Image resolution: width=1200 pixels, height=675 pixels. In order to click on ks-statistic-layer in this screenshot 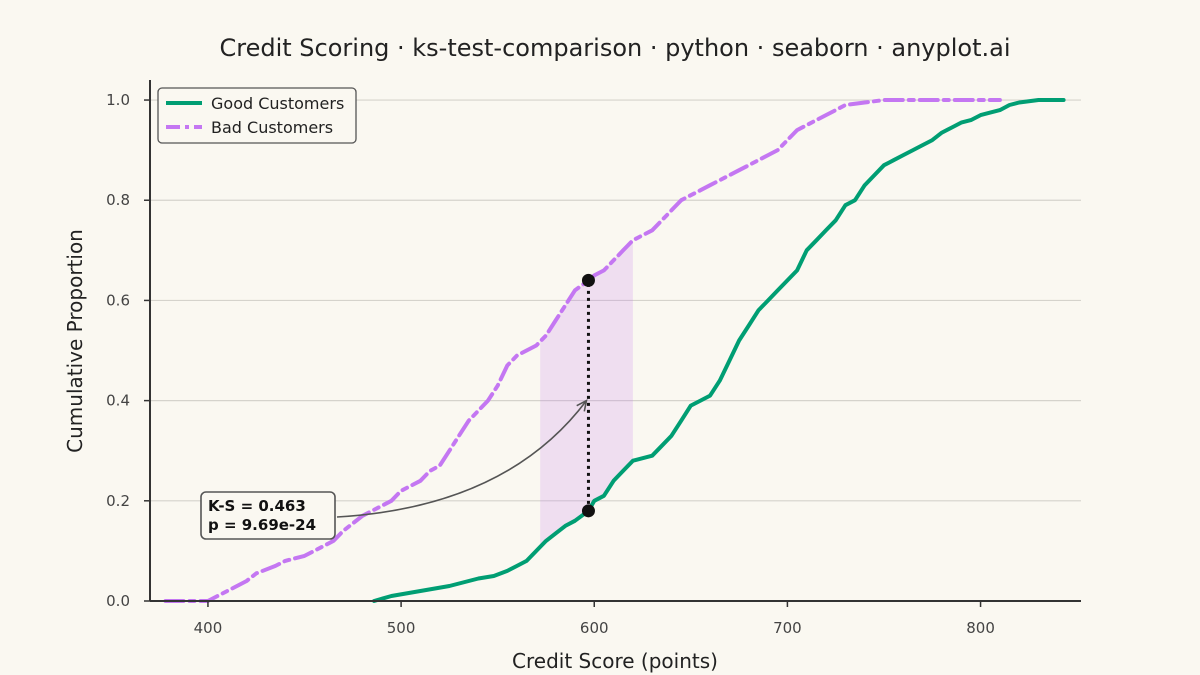, I will do `click(588, 395)`.